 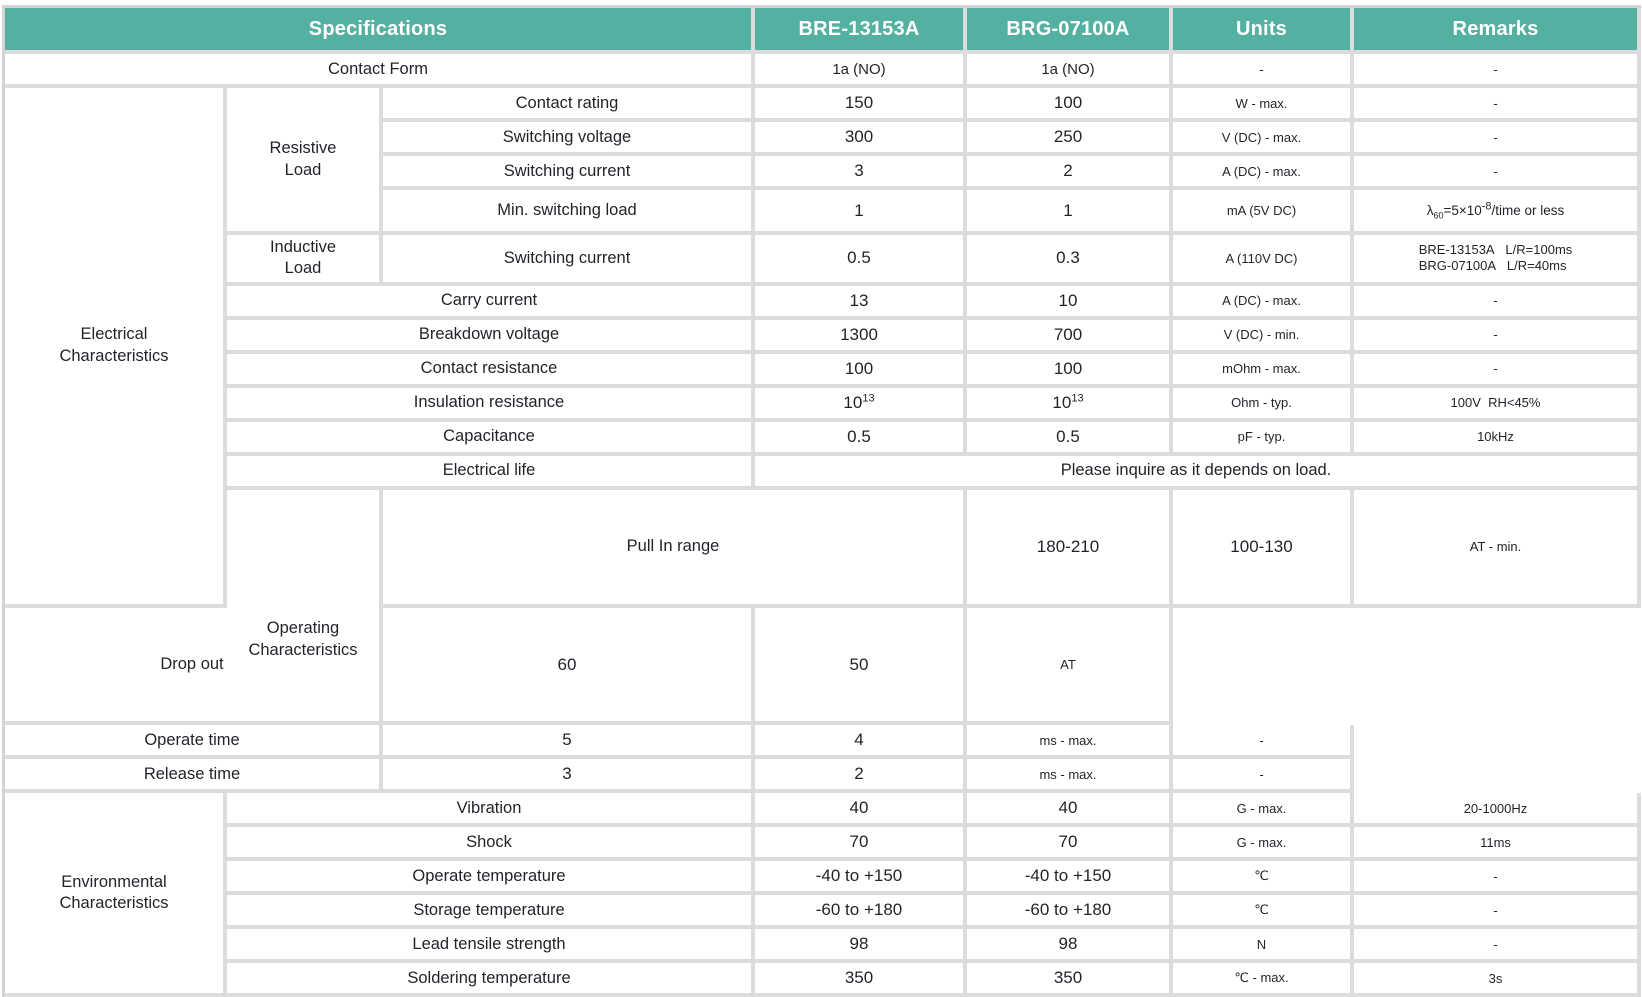 I want to click on shock-value-a: 70, so click(x=861, y=844).